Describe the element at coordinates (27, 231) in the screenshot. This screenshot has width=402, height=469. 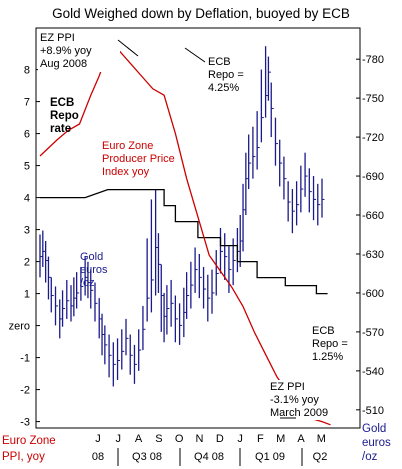
I see `left-tick-label: 3` at that location.